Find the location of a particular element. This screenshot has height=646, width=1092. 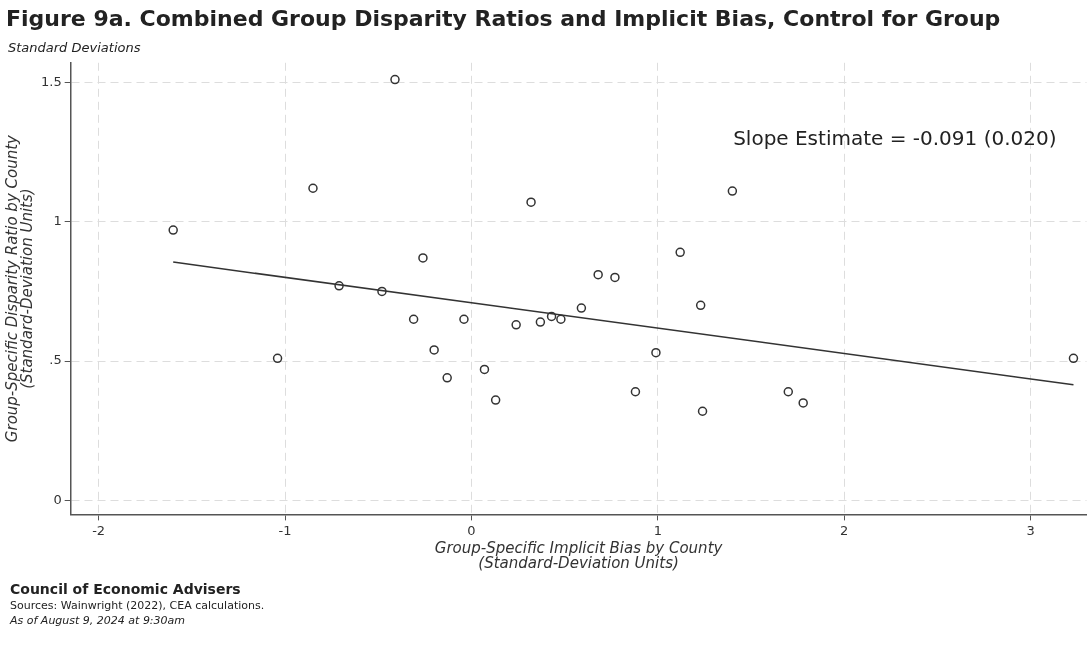

y-tick-label: 1.5 is located at coordinates (51, 81).